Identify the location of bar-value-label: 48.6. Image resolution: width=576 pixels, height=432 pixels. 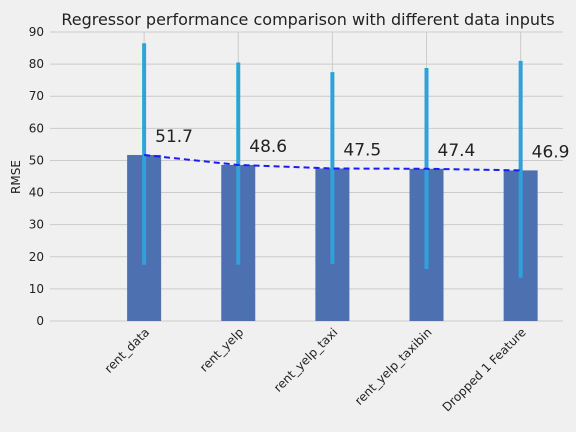
(268, 147).